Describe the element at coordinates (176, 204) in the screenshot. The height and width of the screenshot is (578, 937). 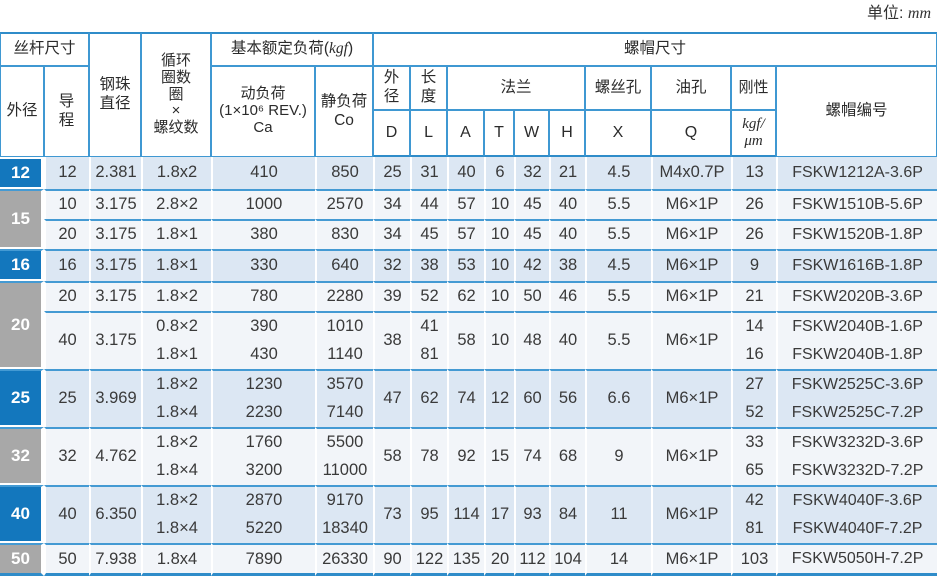
I see `data-cell: 2.8×2` at that location.